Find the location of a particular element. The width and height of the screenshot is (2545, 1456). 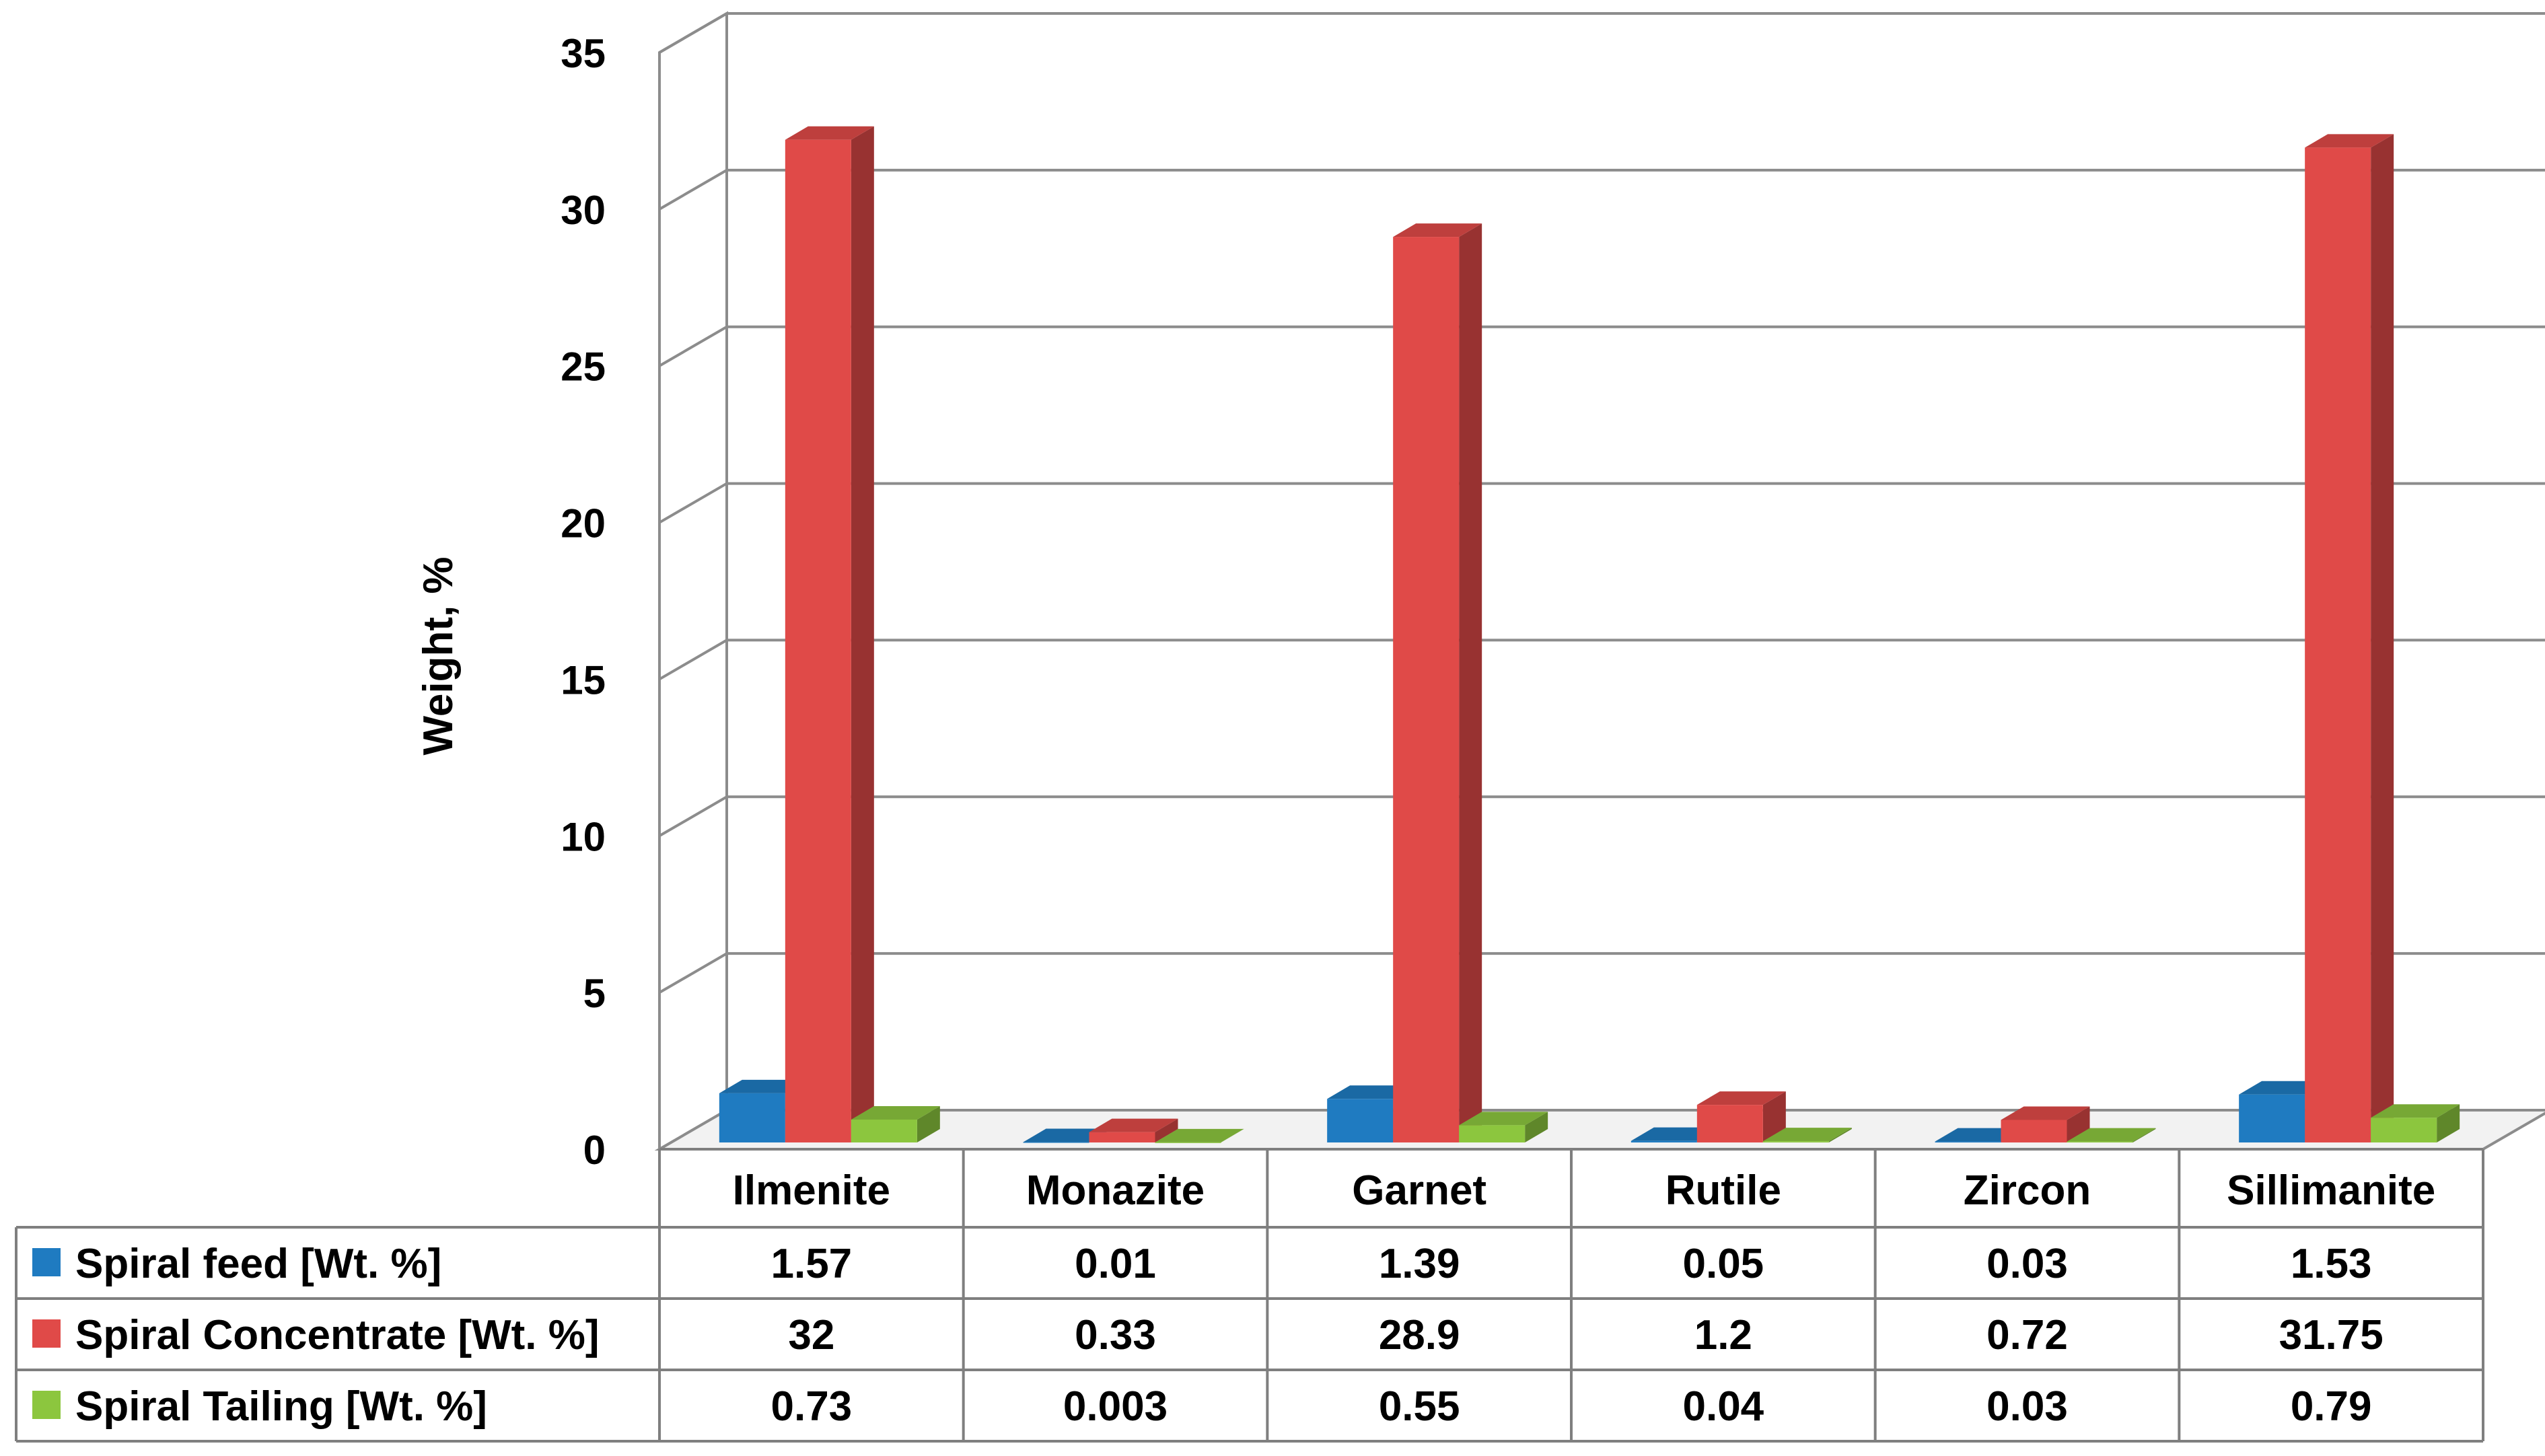

x-tick-label: Ilmenite is located at coordinates (811, 1190).